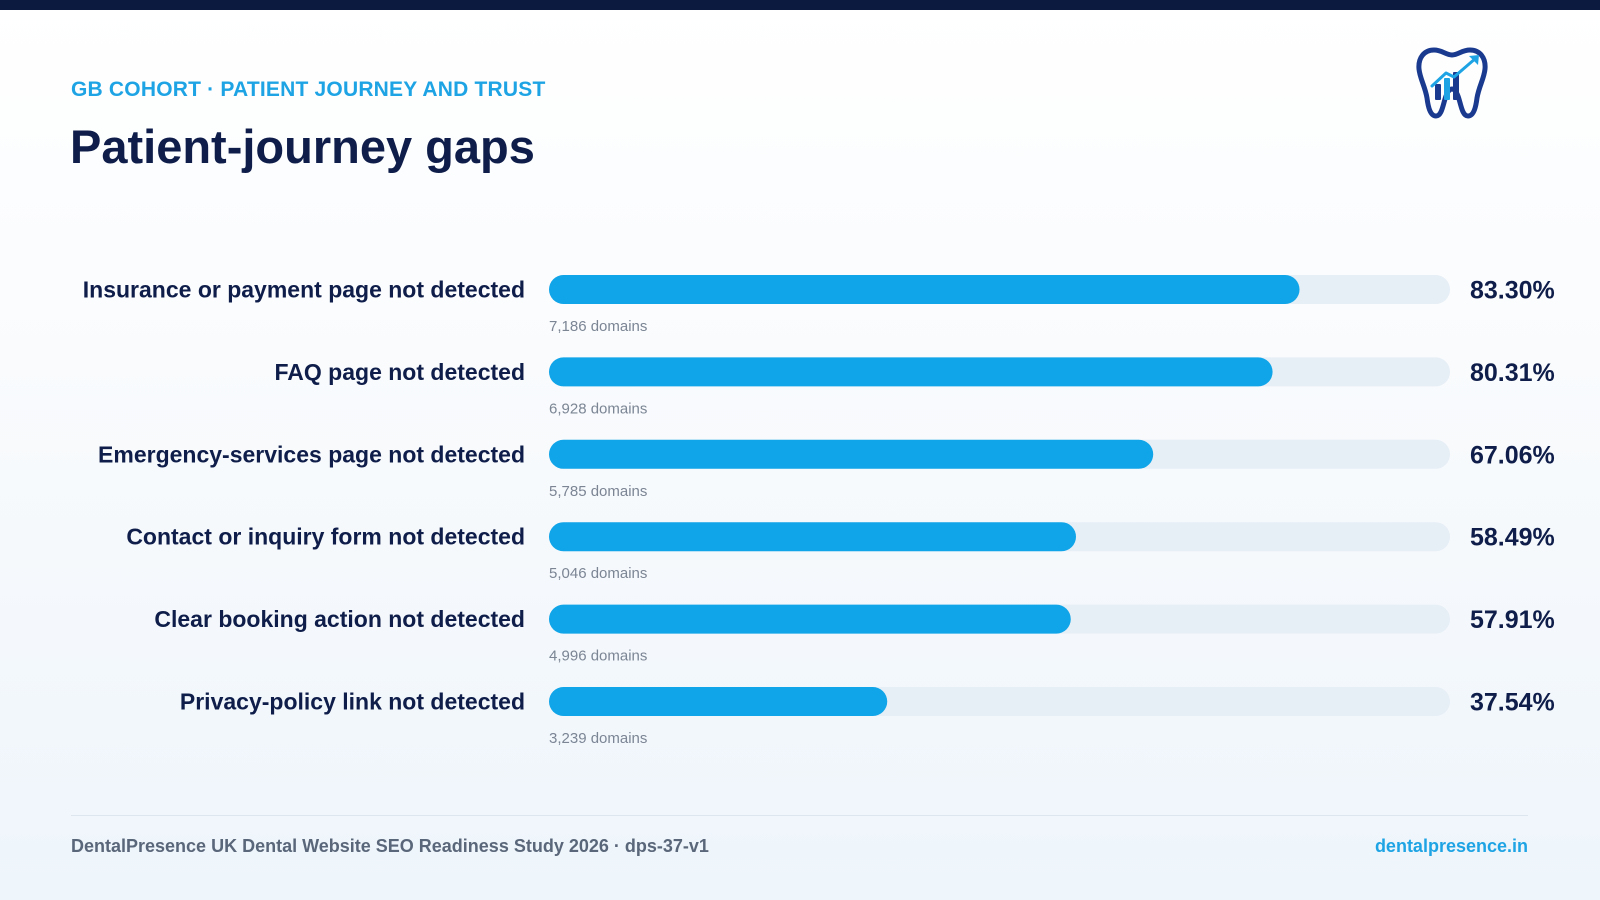  What do you see at coordinates (302, 146) in the screenshot?
I see `page-title: Patient-journey gaps` at bounding box center [302, 146].